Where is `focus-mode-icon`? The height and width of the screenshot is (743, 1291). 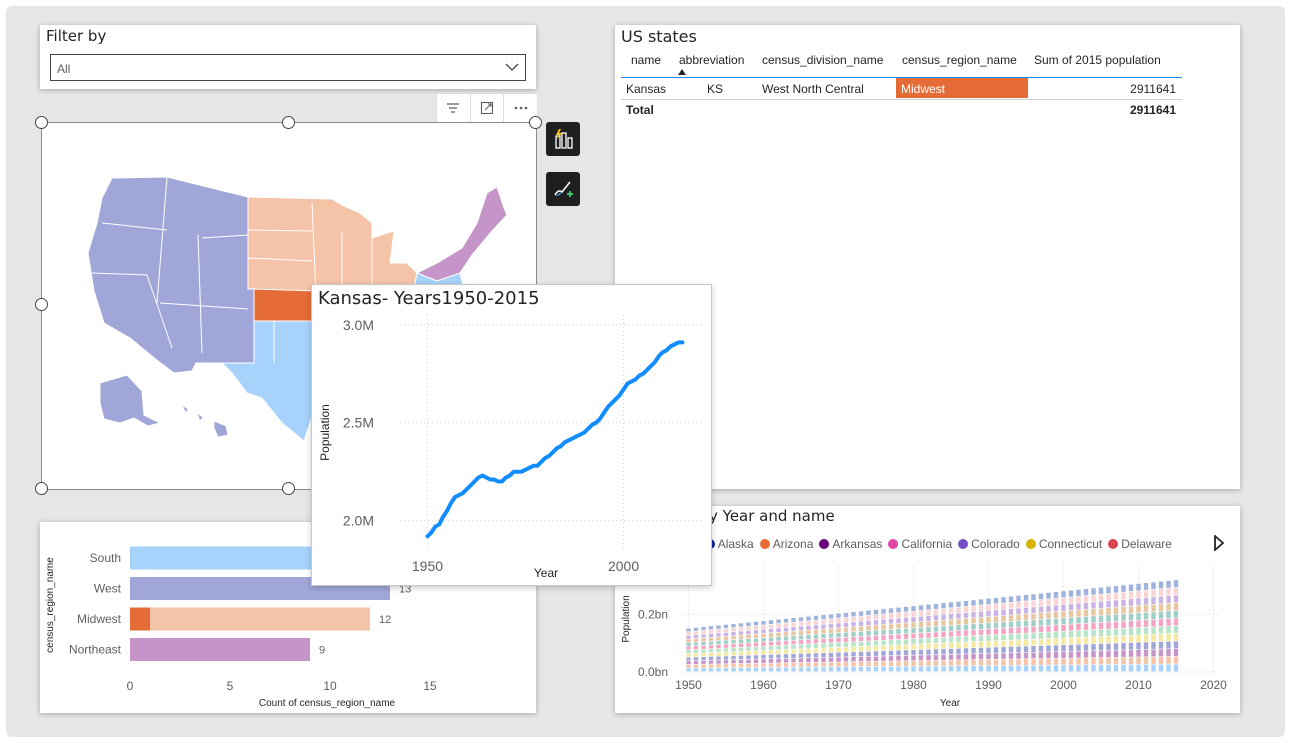
focus-mode-icon is located at coordinates (488, 108).